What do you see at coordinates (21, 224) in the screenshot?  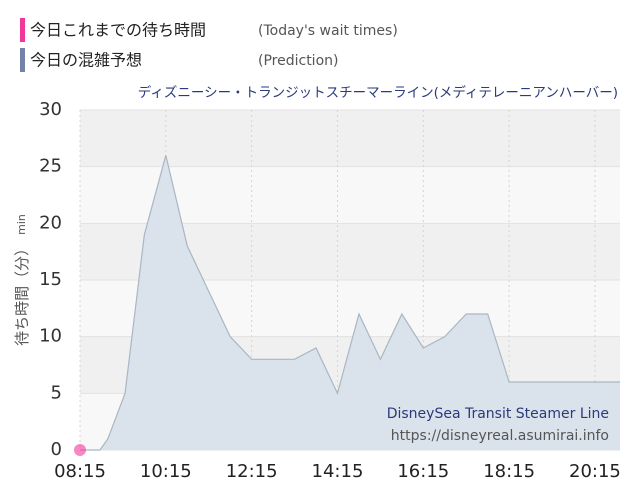 I see `y-axis-unit: min` at bounding box center [21, 224].